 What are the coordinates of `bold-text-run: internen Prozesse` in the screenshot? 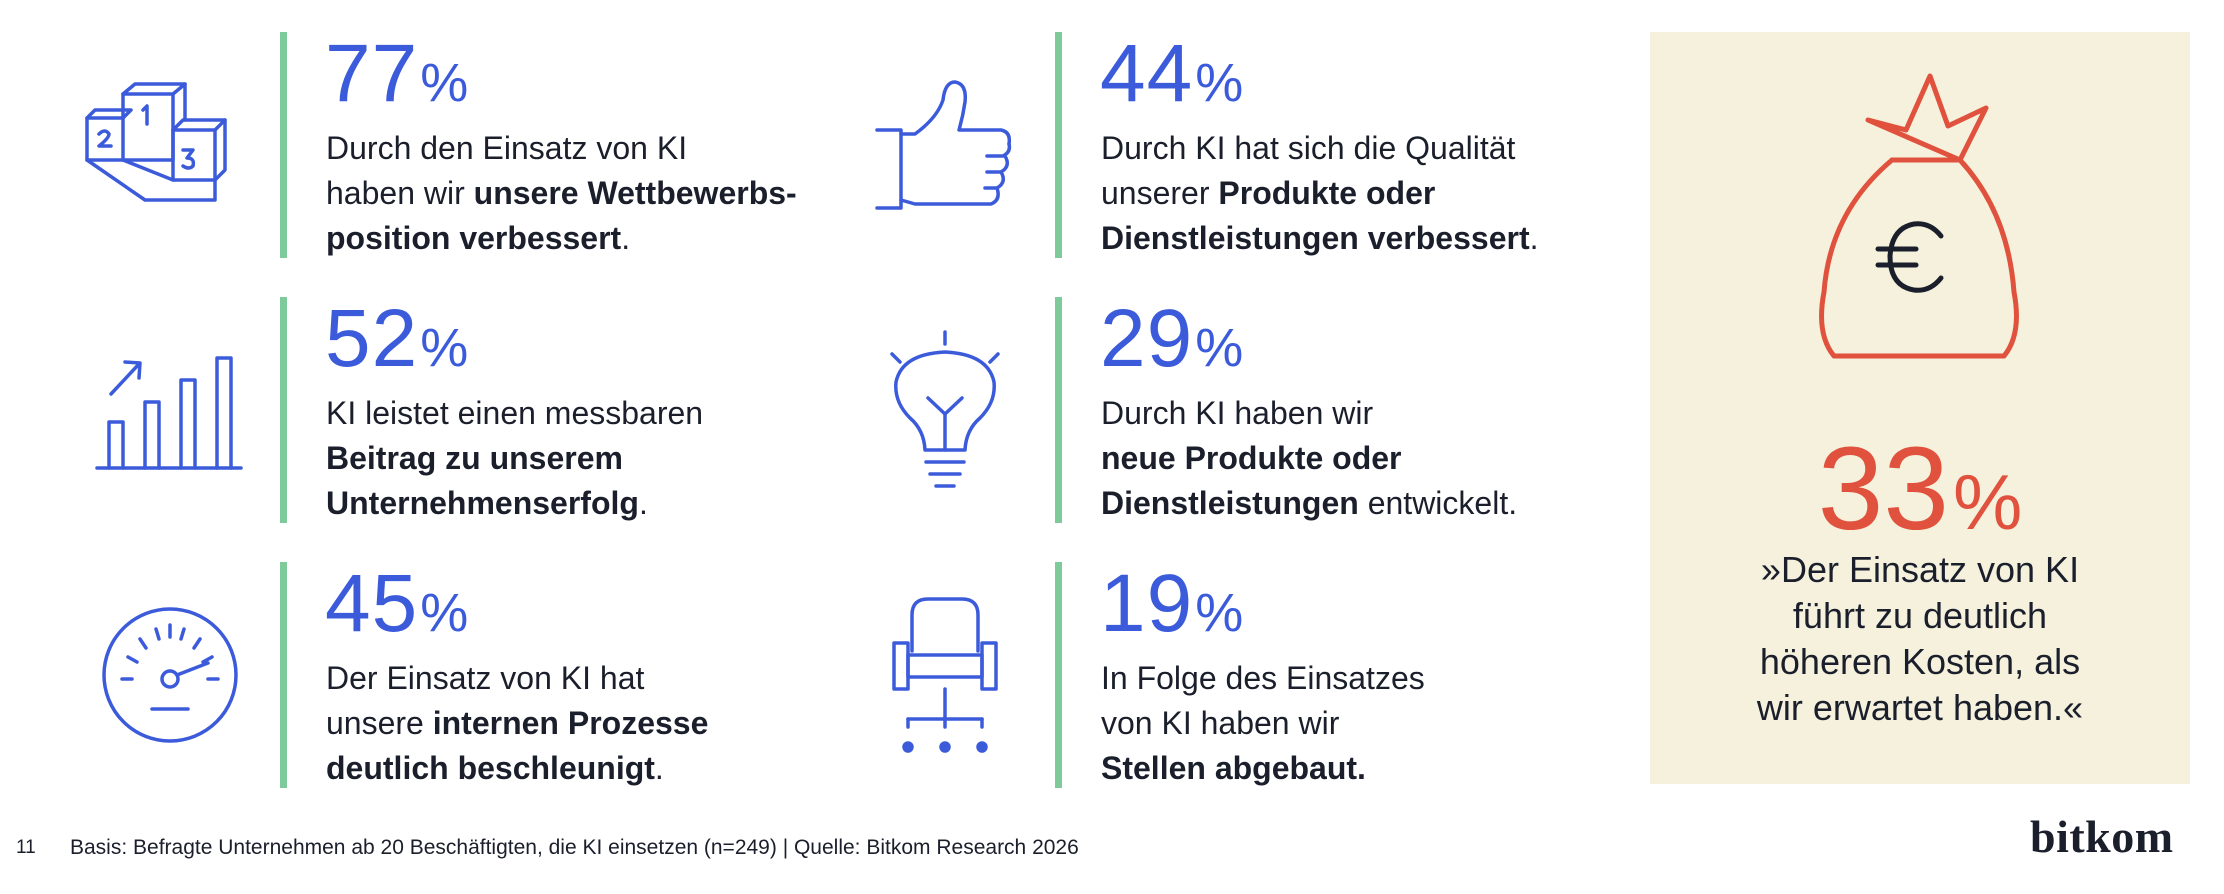 It's located at (570, 723).